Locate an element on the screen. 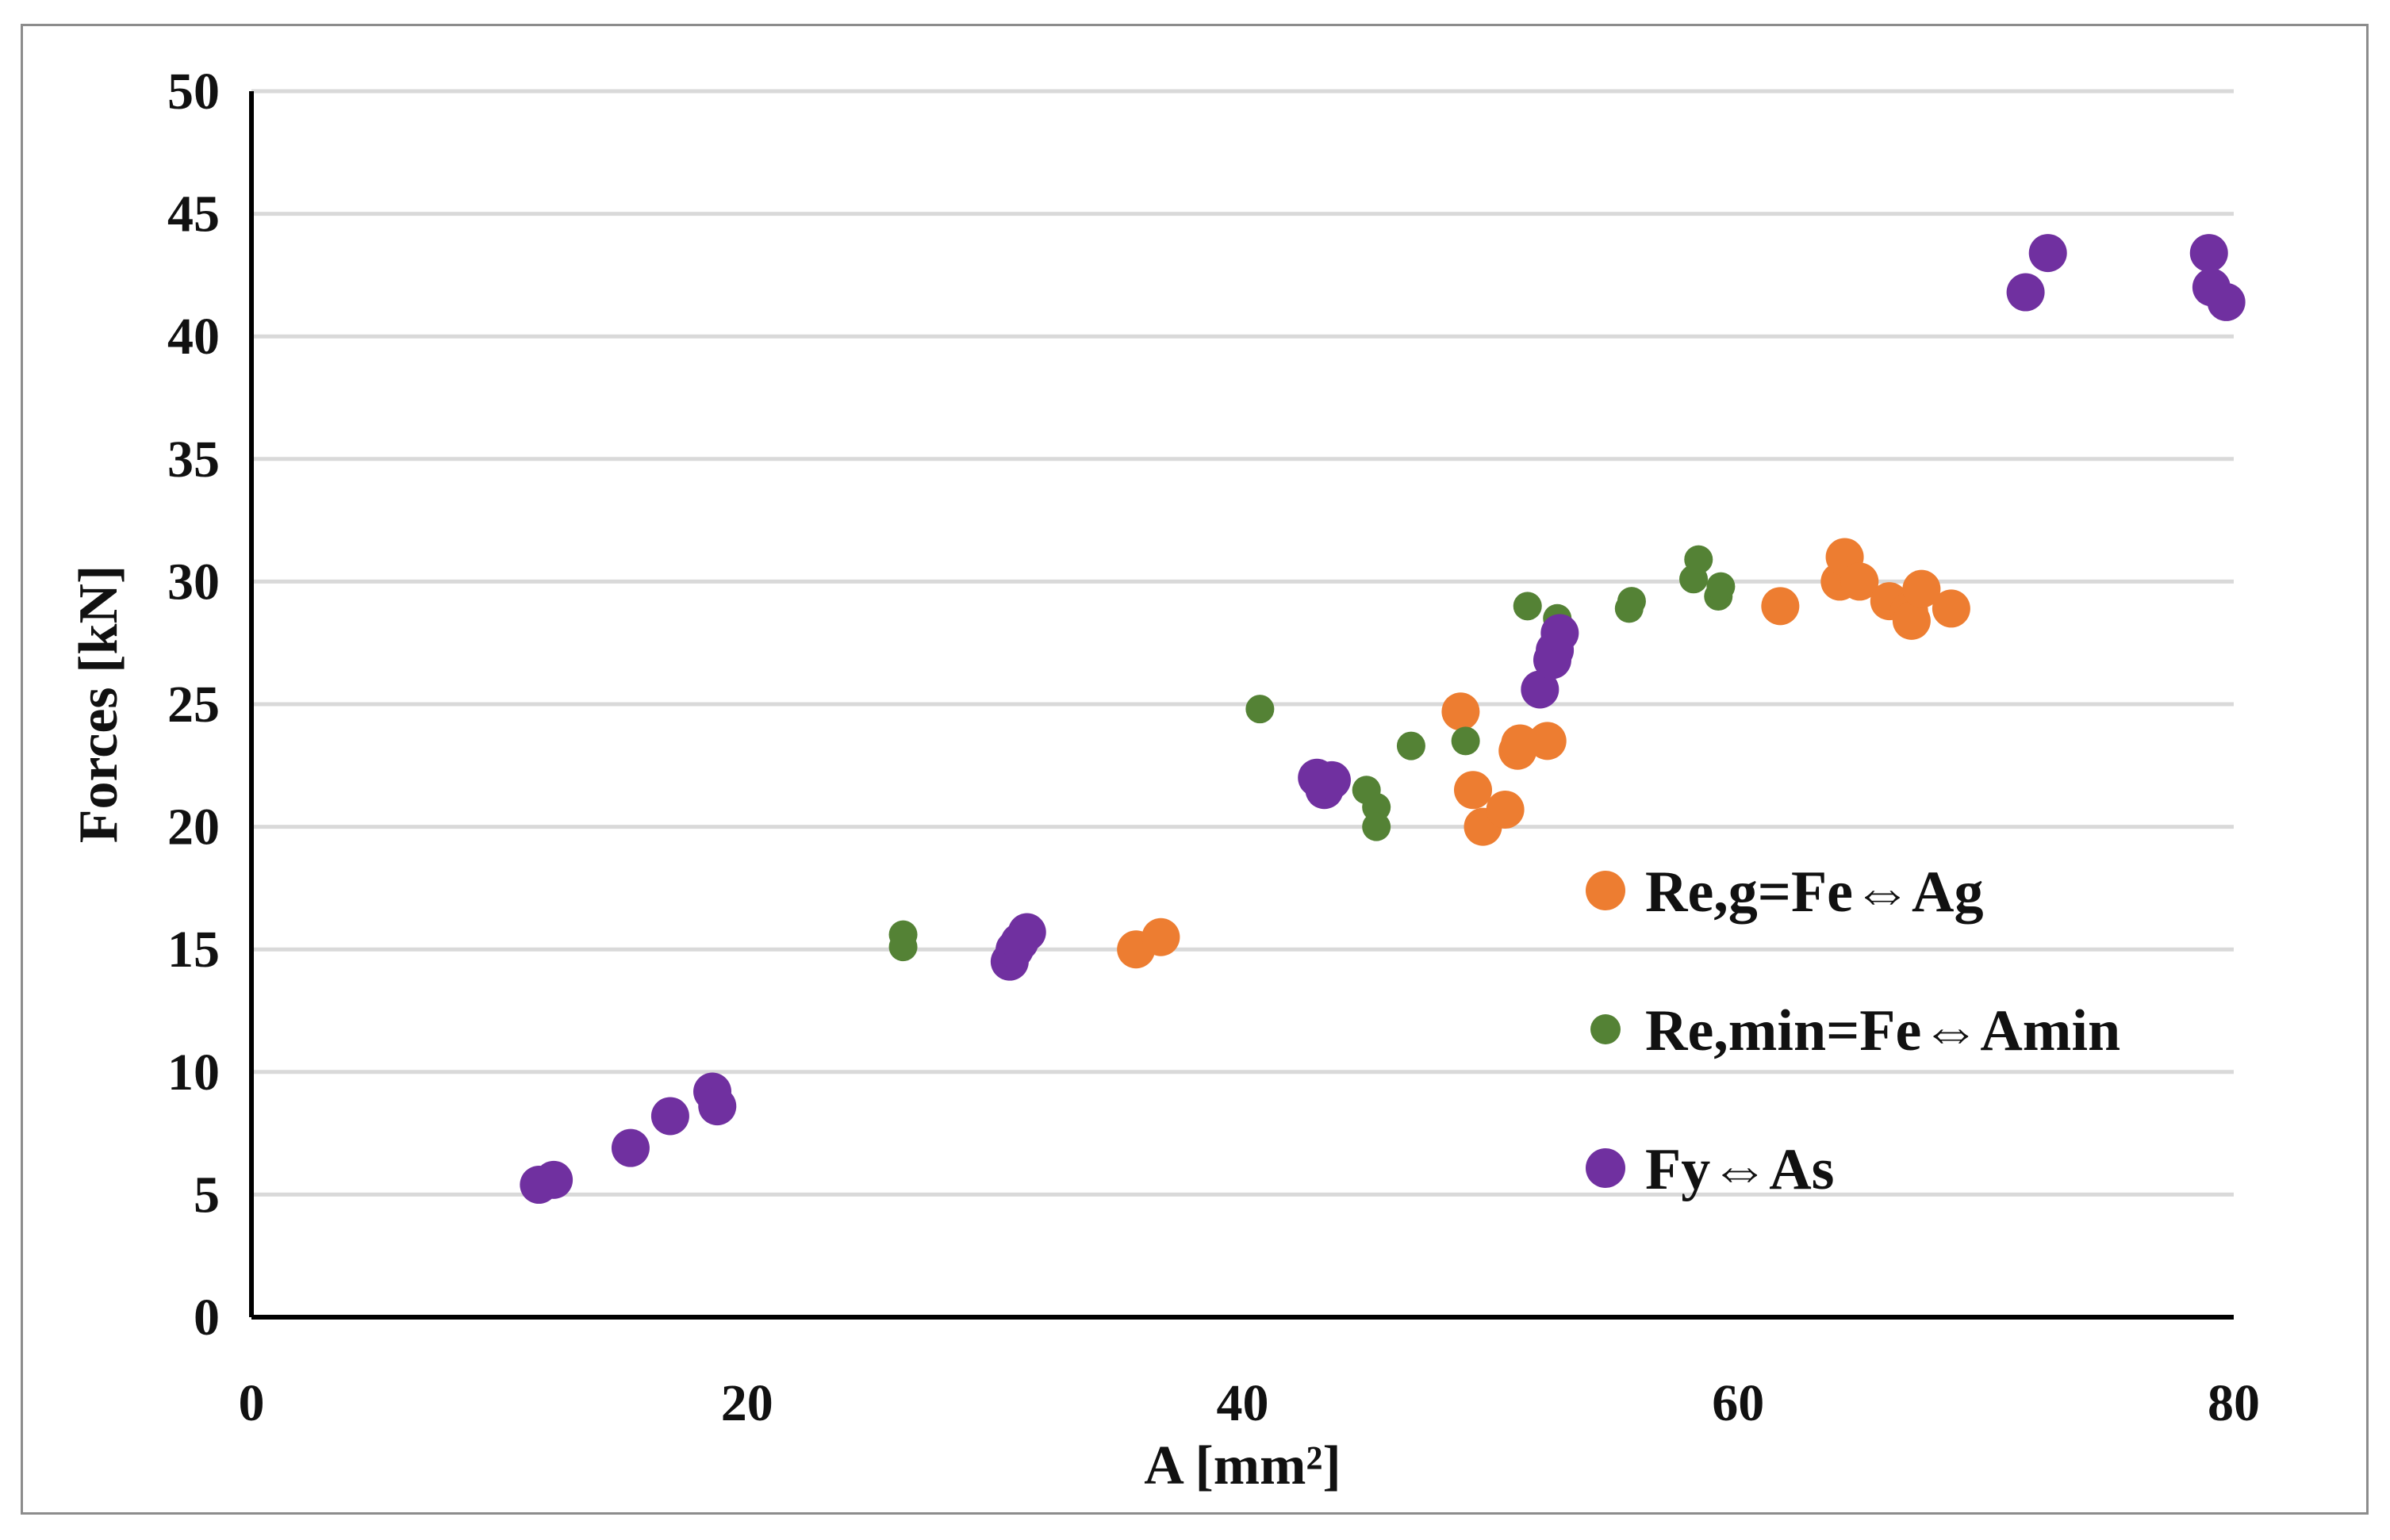  y-tick-label-20: 20 is located at coordinates (193, 827).